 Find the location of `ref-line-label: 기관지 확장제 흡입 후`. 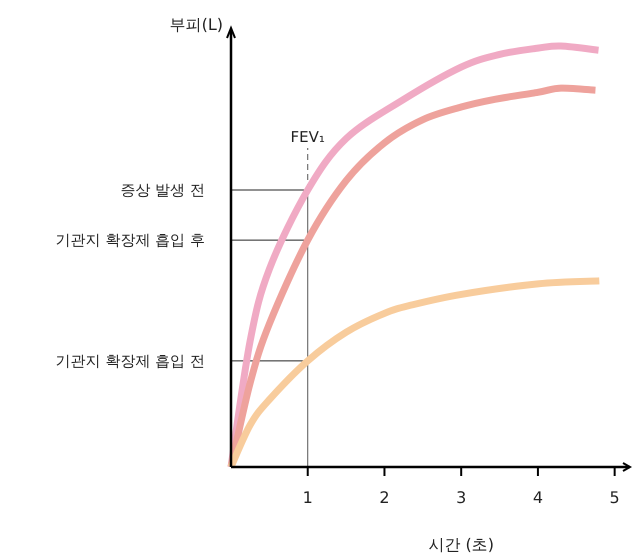

ref-line-label: 기관지 확장제 흡입 후 is located at coordinates (130, 240).